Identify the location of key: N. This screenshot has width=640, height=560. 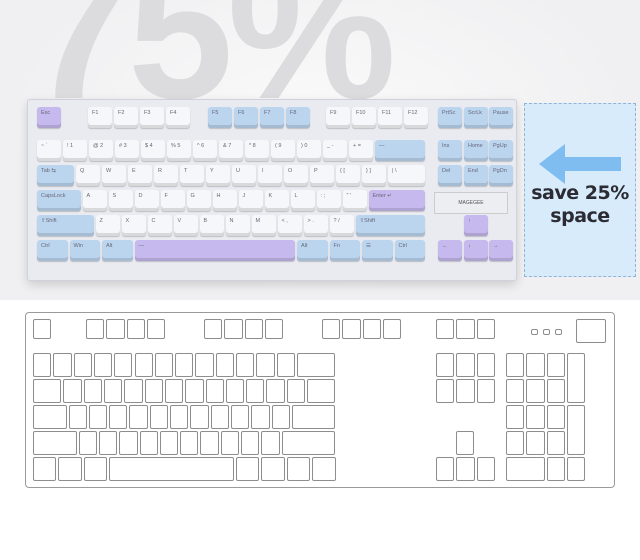
(237, 225).